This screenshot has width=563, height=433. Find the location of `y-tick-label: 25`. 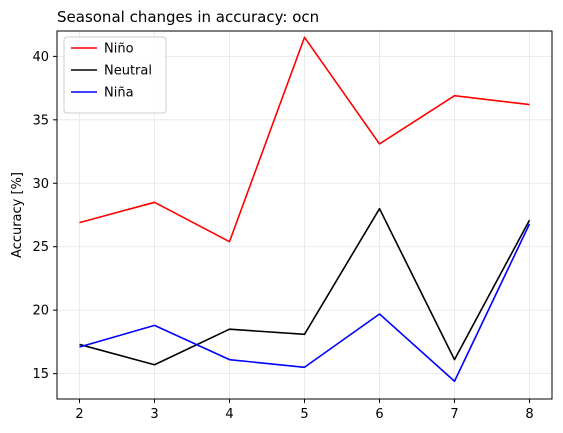

y-tick-label: 25 is located at coordinates (40, 247).